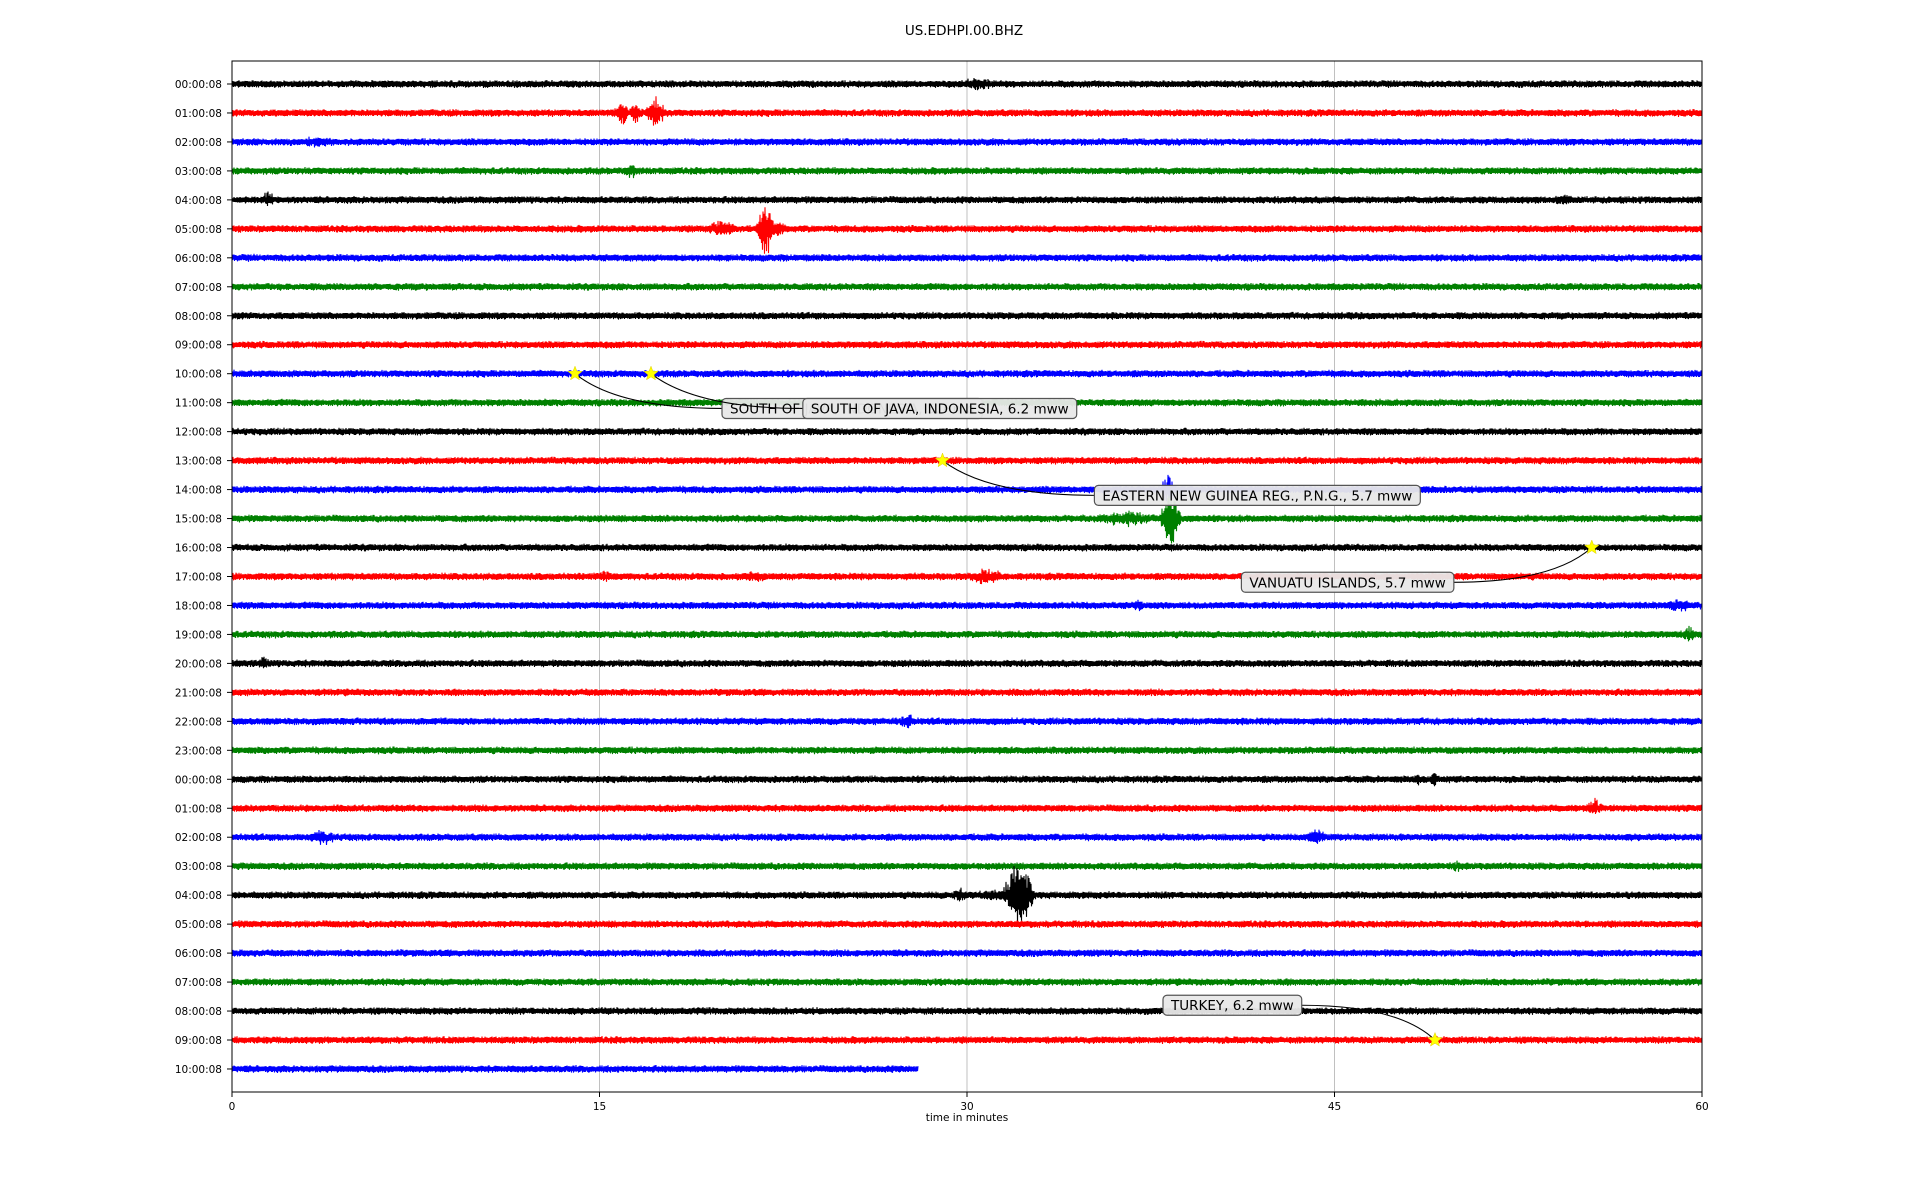 The height and width of the screenshot is (1200, 1920). Describe the element at coordinates (198, 549) in the screenshot. I see `y-tick-label: 16:00:08` at that location.